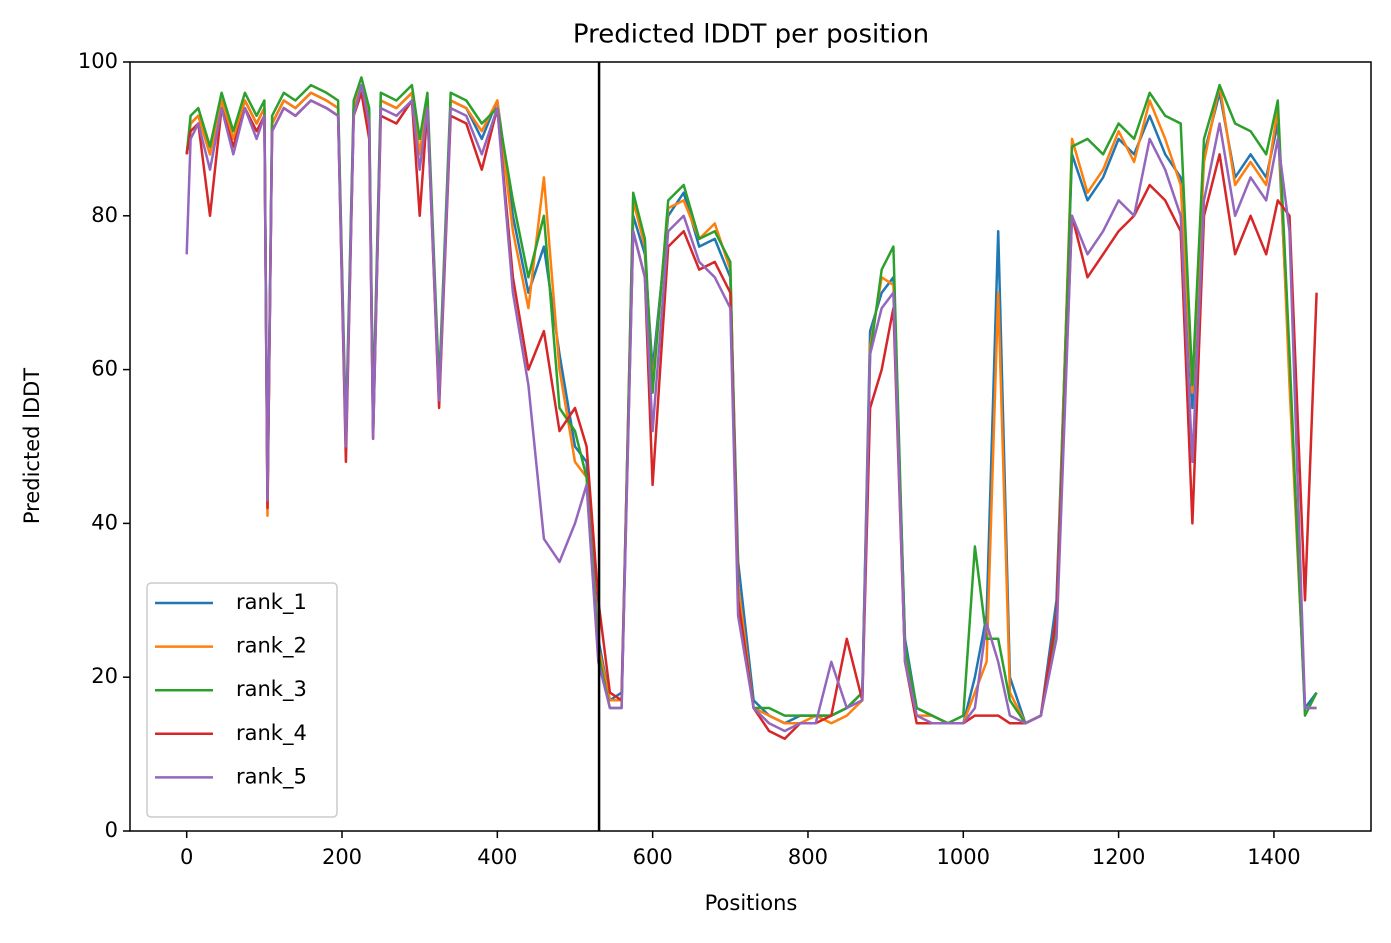 The image size is (1391, 943). What do you see at coordinates (1273, 857) in the screenshot?
I see `x-tick-label: 1400` at bounding box center [1273, 857].